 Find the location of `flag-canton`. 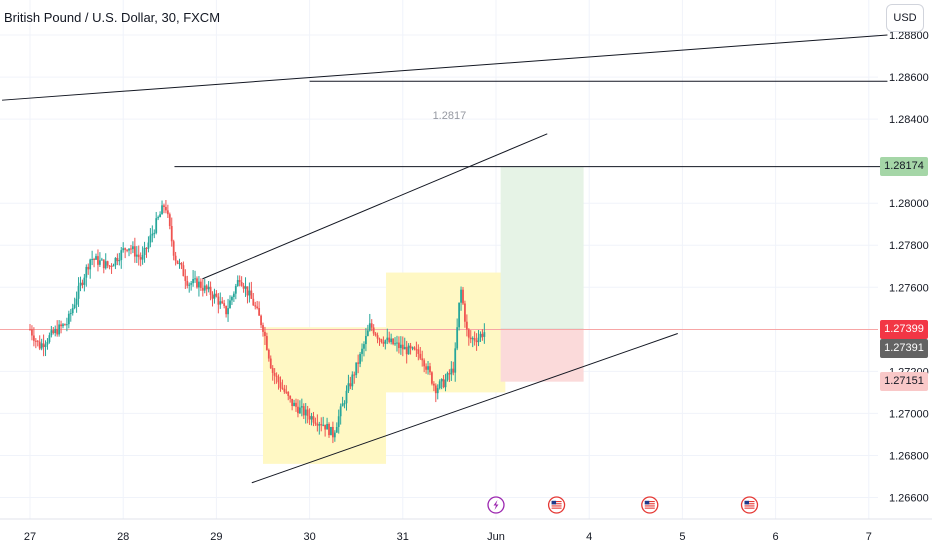

flag-canton is located at coordinates (554, 502).